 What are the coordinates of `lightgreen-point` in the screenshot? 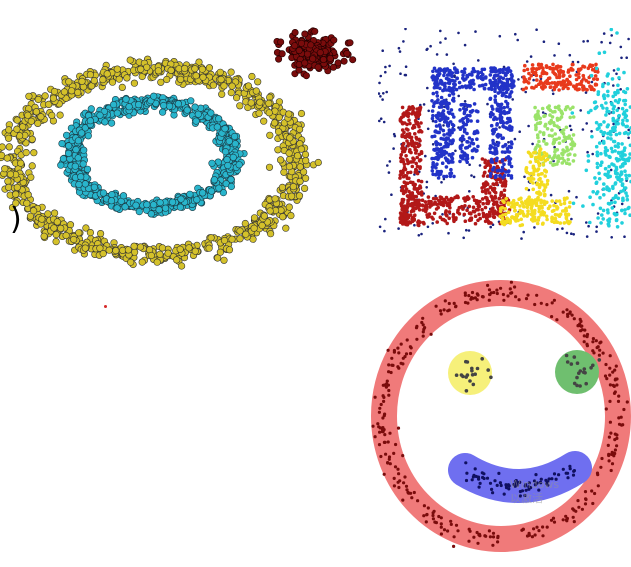 It's located at (557, 126).